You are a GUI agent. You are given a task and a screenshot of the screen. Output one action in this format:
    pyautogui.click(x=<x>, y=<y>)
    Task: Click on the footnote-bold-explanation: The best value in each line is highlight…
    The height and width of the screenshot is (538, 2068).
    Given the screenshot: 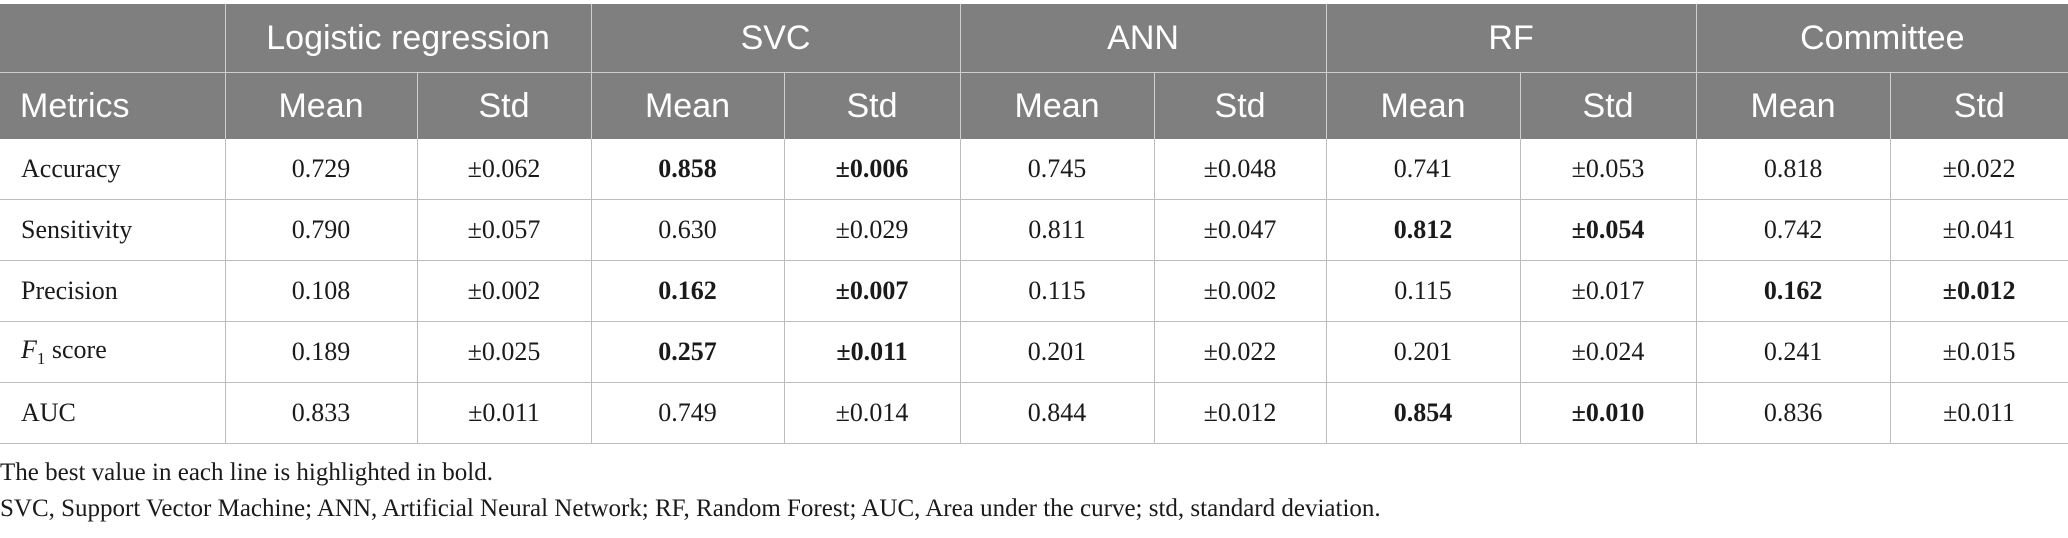 What is the action you would take?
    pyautogui.click(x=246, y=472)
    